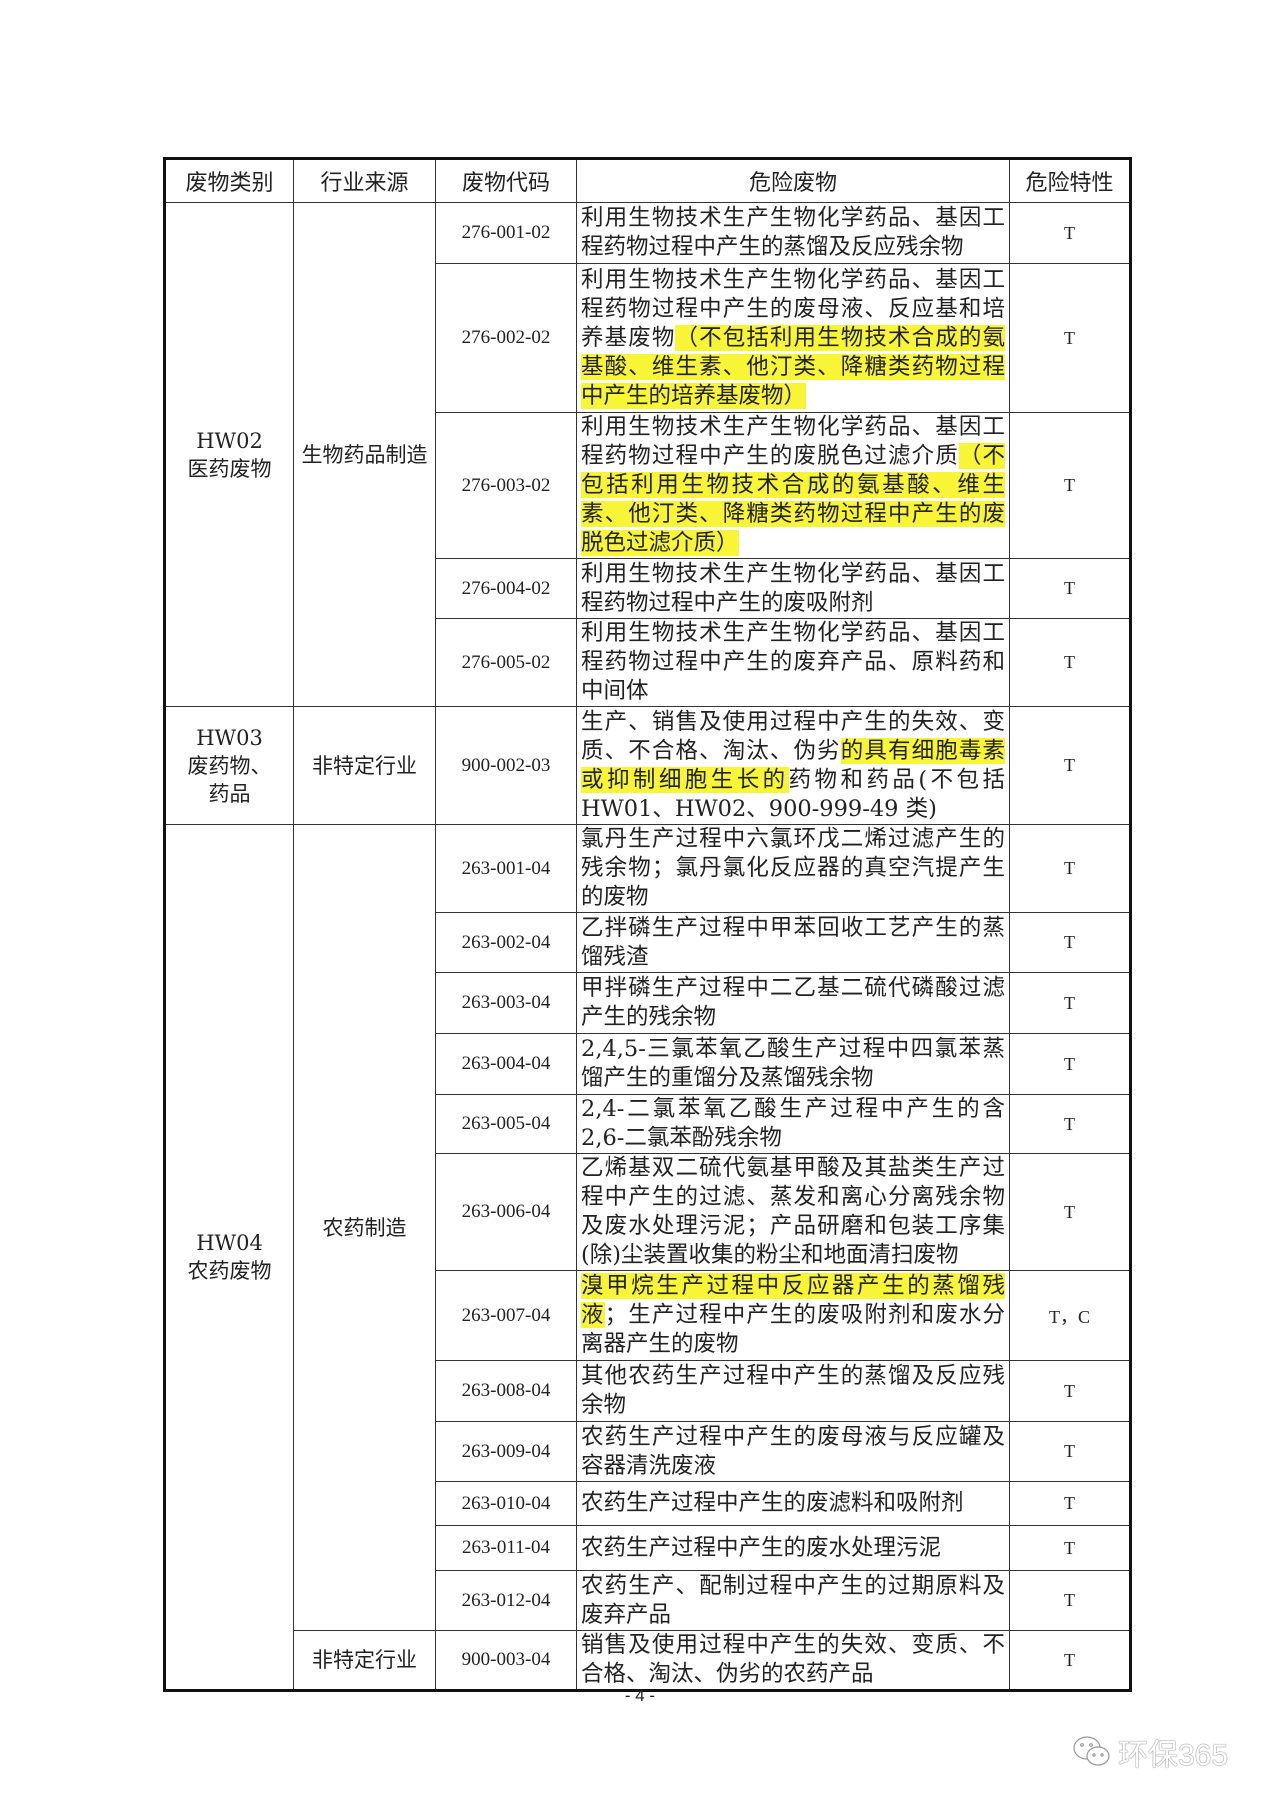 The image size is (1280, 1810). Describe the element at coordinates (1091, 1751) in the screenshot. I see `wechat-icon` at that location.